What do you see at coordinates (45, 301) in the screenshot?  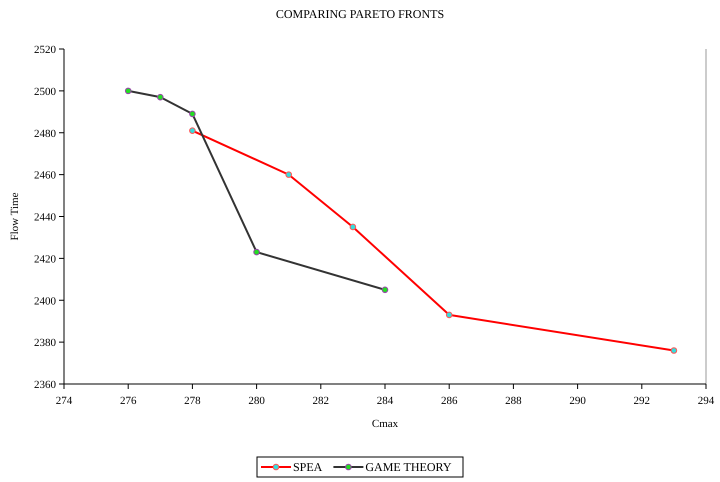 I see `y-tick-label: 2400` at bounding box center [45, 301].